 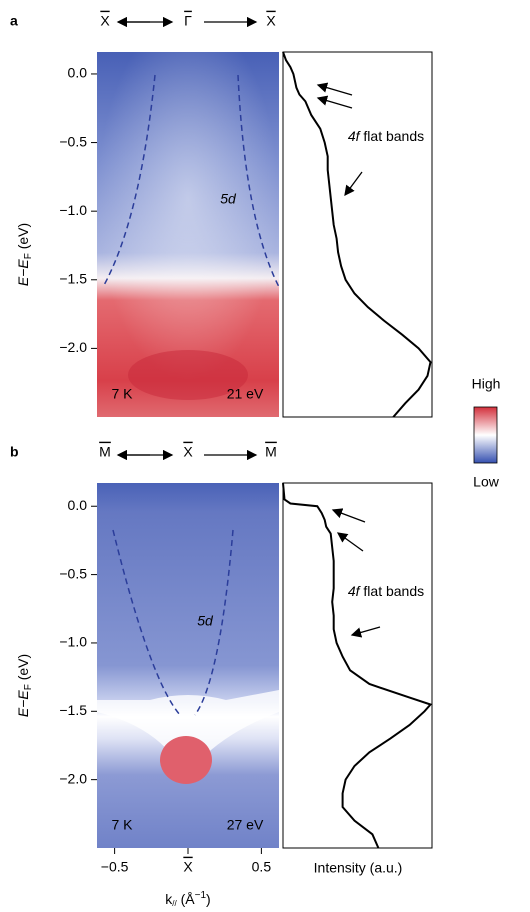 I want to click on colorbar-low: Low, so click(x=486, y=482).